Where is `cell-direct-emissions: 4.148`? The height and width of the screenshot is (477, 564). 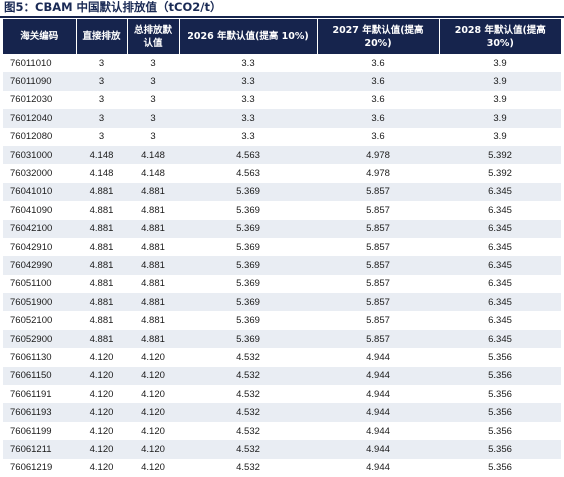
cell-direct-emissions: 4.148 is located at coordinates (101, 173).